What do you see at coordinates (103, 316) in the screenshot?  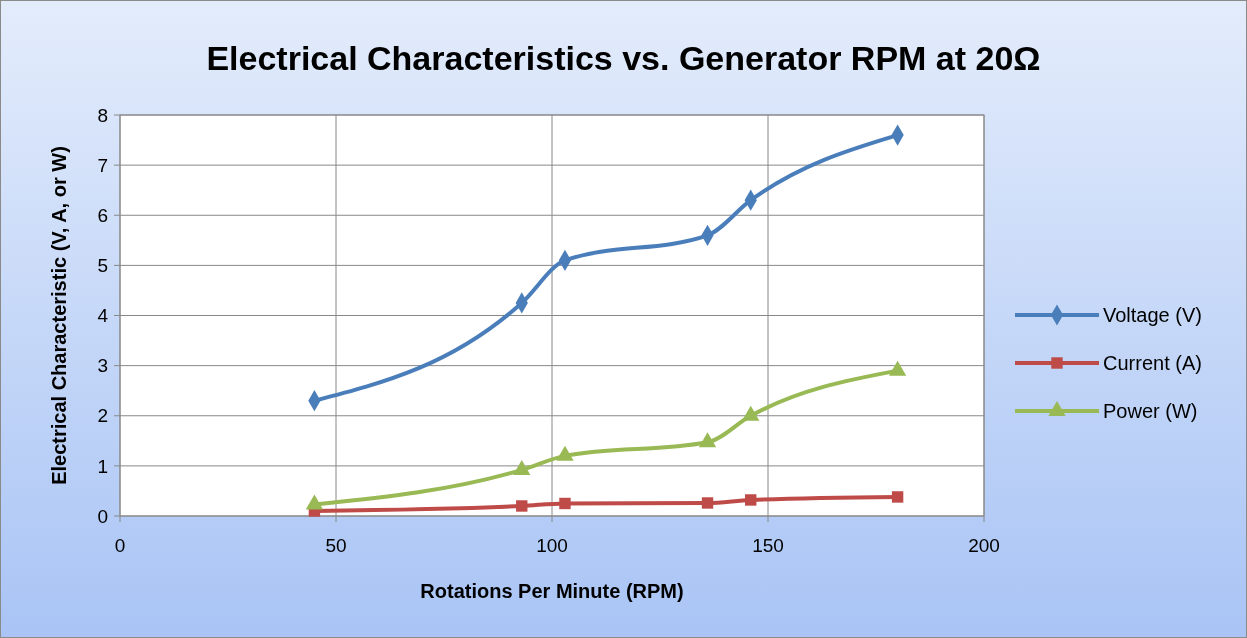 I see `y-tick-label: 4` at bounding box center [103, 316].